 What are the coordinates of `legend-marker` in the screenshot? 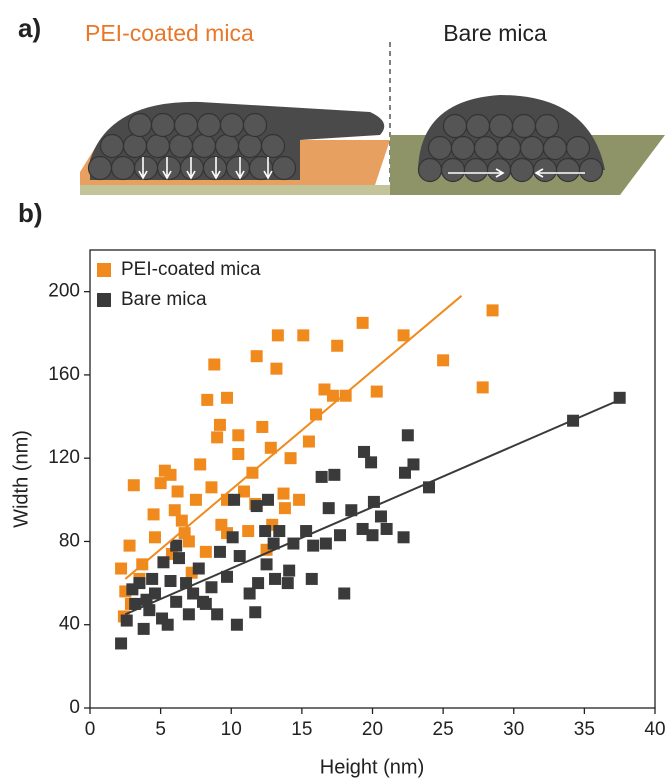 It's located at (104, 270).